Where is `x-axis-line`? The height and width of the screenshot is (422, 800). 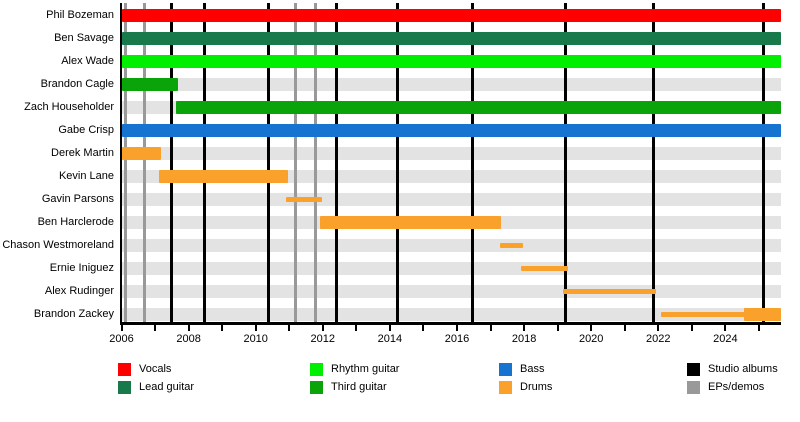
x-axis-line is located at coordinates (450, 323).